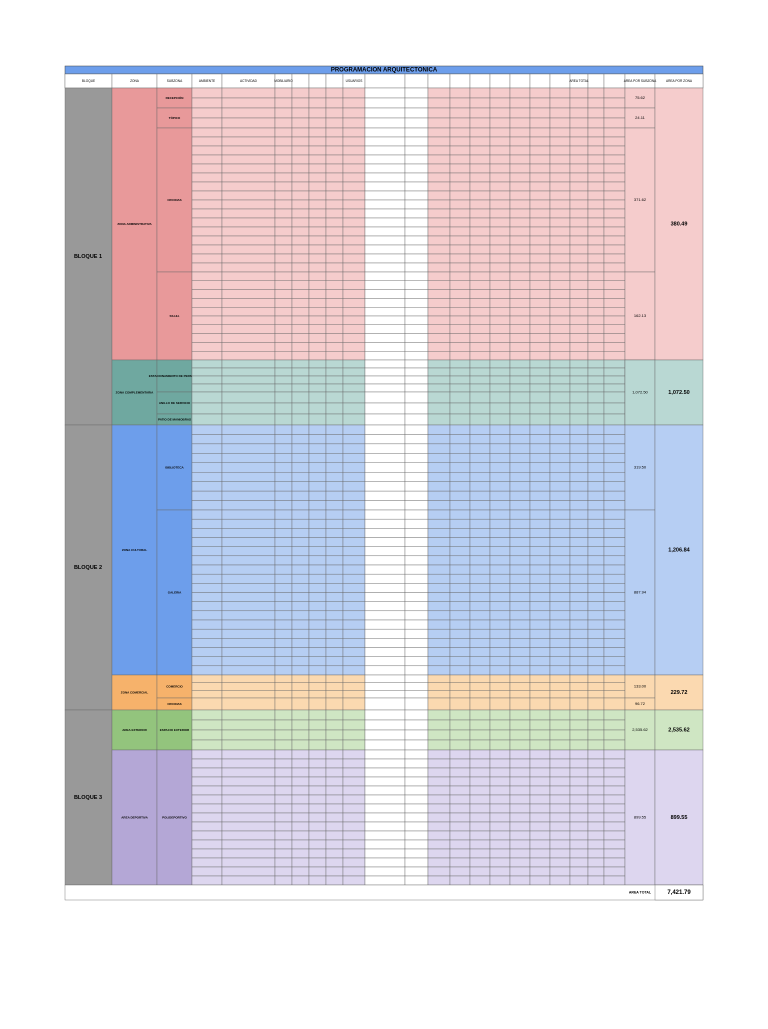  What do you see at coordinates (640, 199) in the screenshot?
I see `subzona-area: 371.62` at bounding box center [640, 199].